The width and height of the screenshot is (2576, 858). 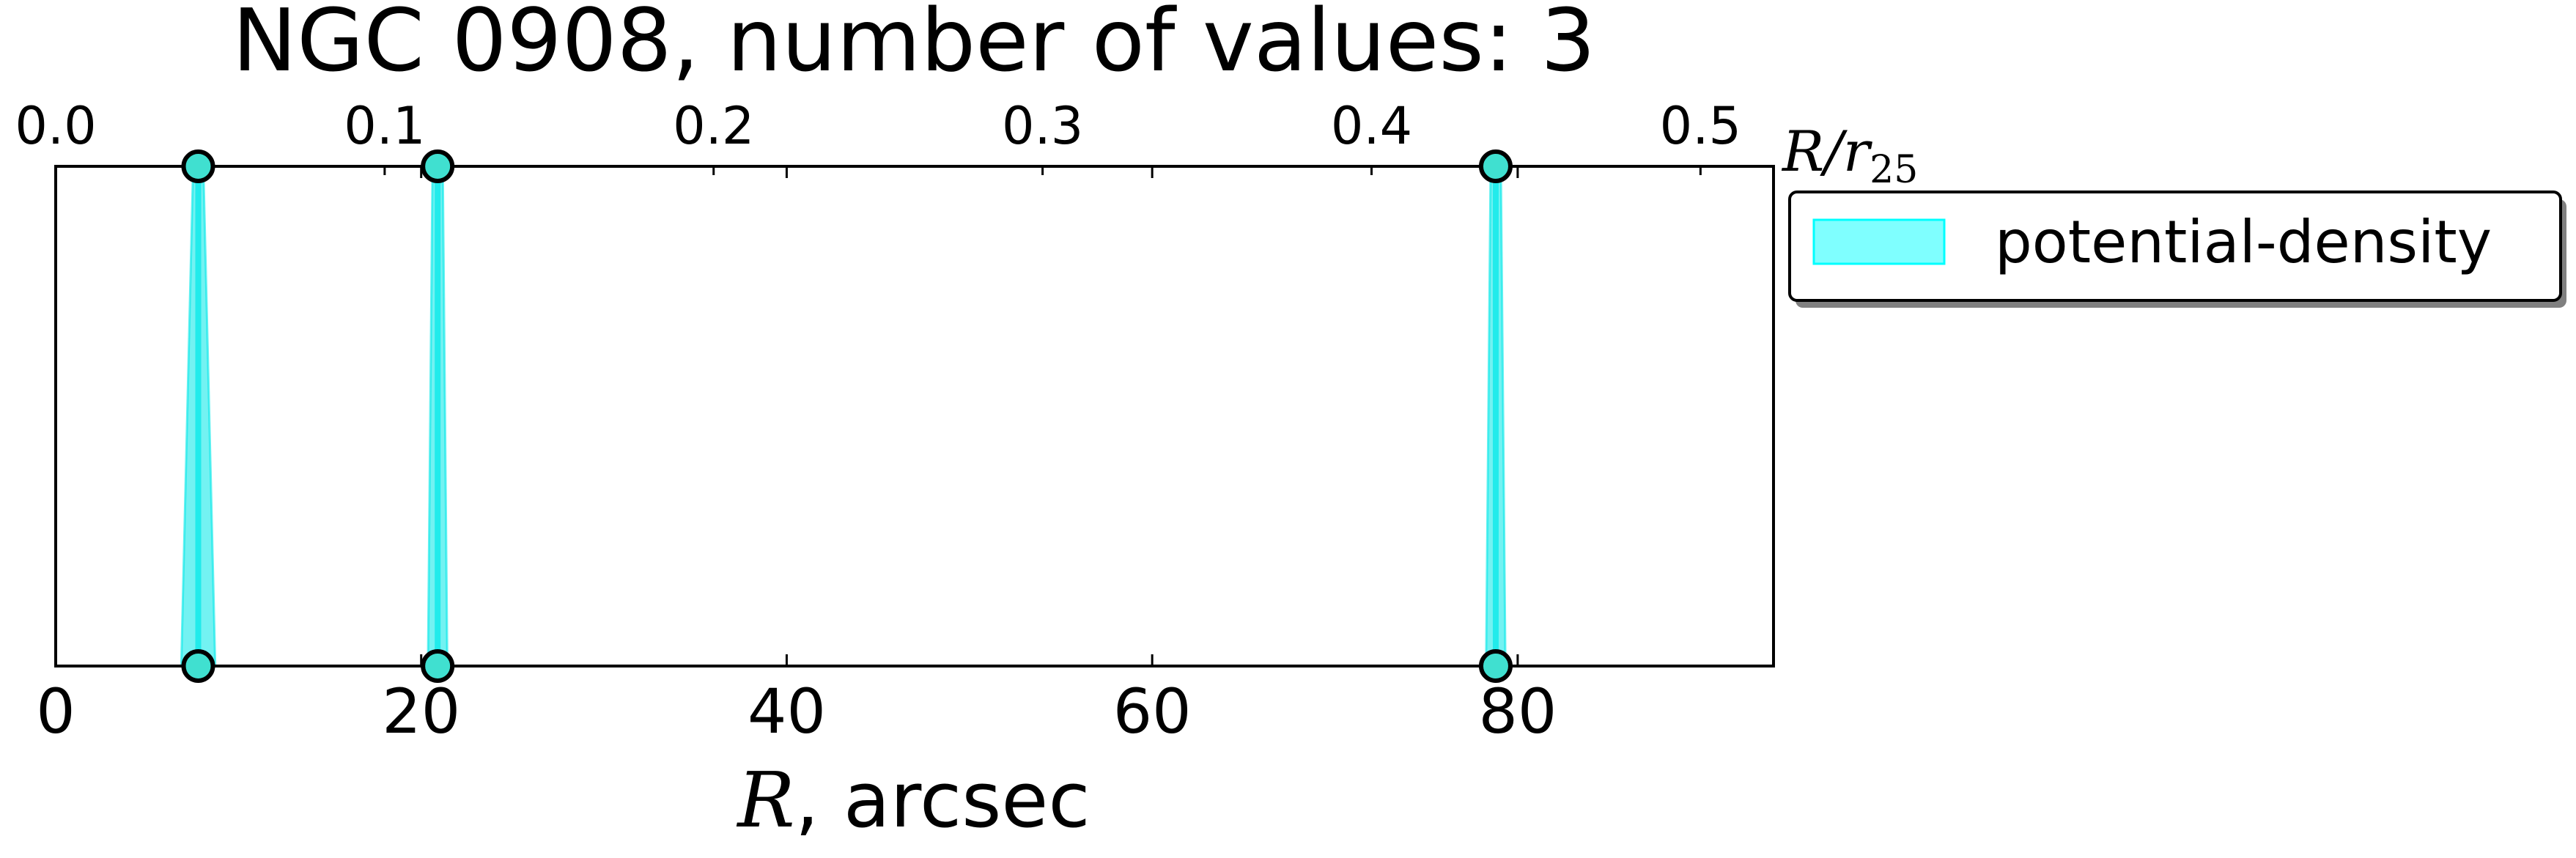 What do you see at coordinates (1371, 126) in the screenshot?
I see `top-x-tick-label: 0.4` at bounding box center [1371, 126].